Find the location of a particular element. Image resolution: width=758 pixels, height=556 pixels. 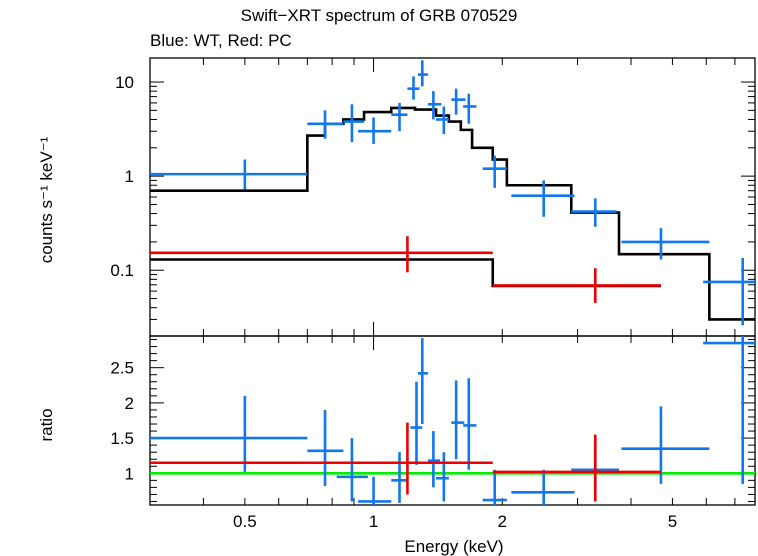

chart-subtitle: Blue: WT, Red: PC is located at coordinates (221, 40).